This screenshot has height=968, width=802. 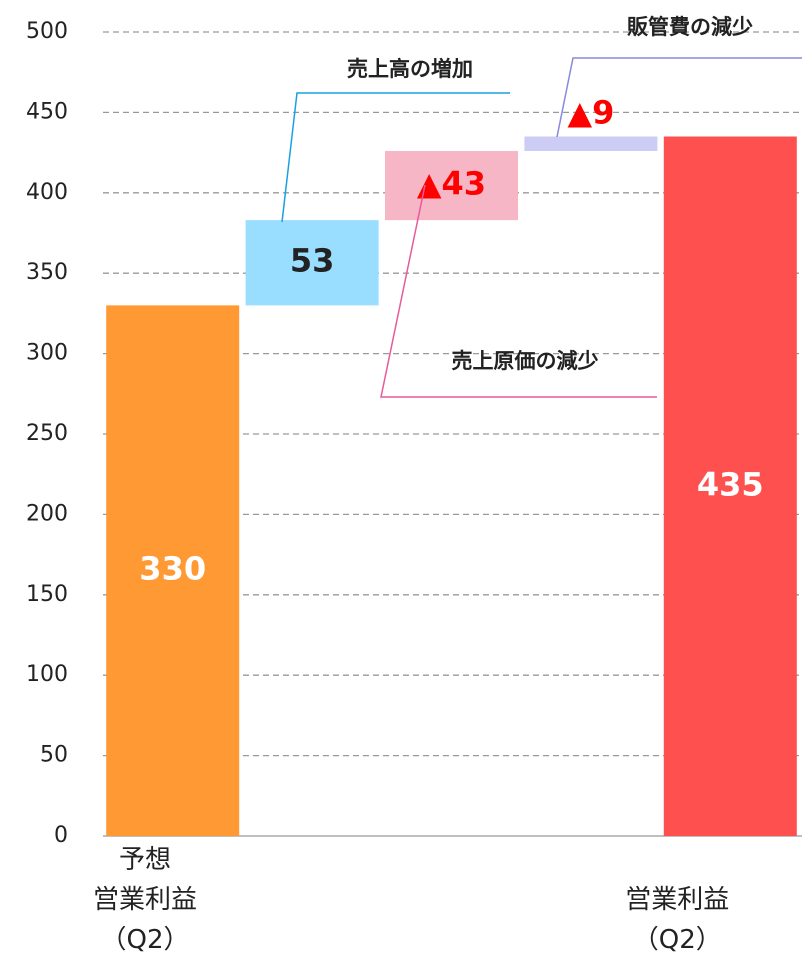 What do you see at coordinates (47, 111) in the screenshot?
I see `y-tick-label: 450` at bounding box center [47, 111].